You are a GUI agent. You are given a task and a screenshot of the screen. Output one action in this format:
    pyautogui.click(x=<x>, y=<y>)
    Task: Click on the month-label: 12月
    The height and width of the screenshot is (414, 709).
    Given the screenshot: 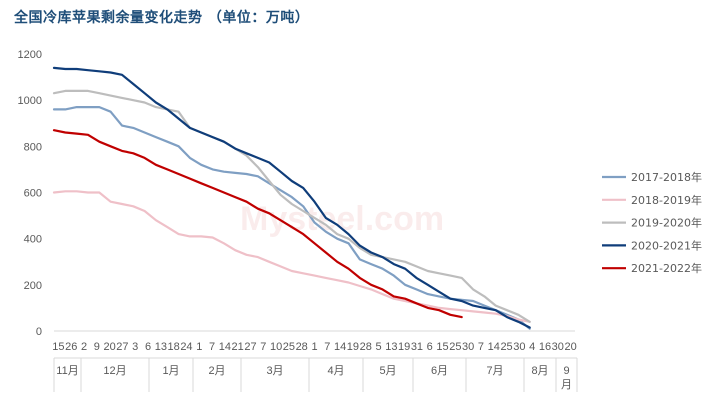 What is the action you would take?
    pyautogui.click(x=114, y=371)
    